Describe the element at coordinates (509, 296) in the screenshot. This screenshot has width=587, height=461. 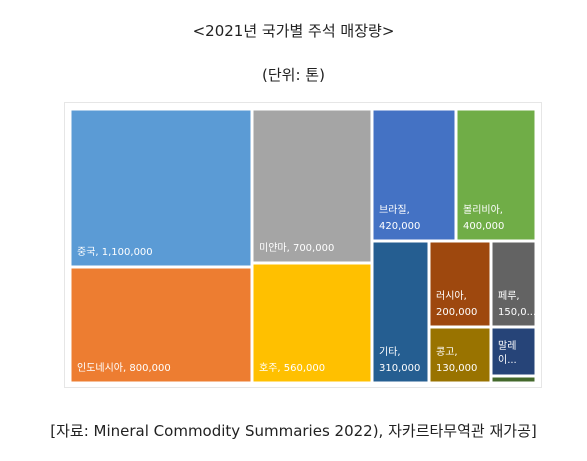
I see `tile-label-페루: 페루,` at that location.